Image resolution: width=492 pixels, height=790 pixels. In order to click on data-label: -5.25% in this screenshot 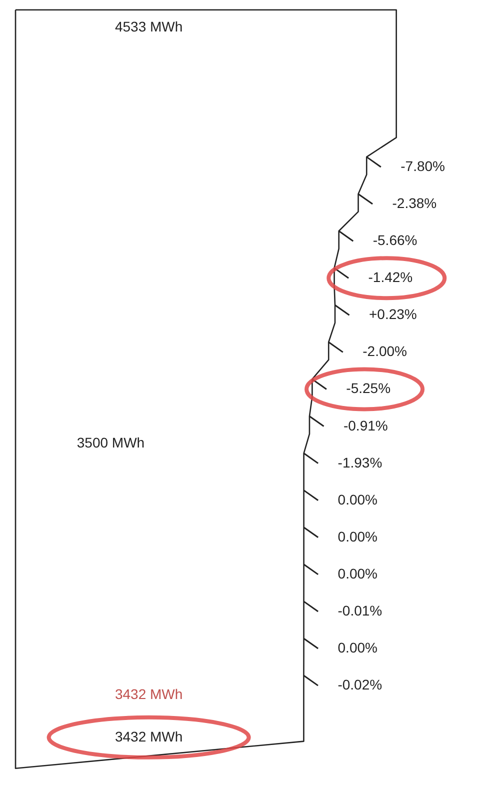, I will do `click(368, 388)`.